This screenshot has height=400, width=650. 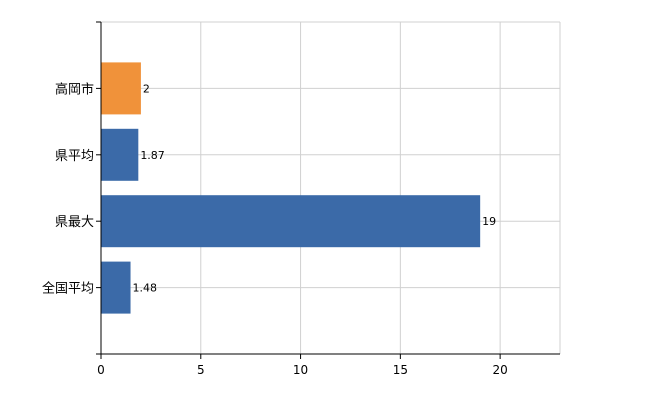 I want to click on data-label-1: 1.87, so click(x=152, y=155).